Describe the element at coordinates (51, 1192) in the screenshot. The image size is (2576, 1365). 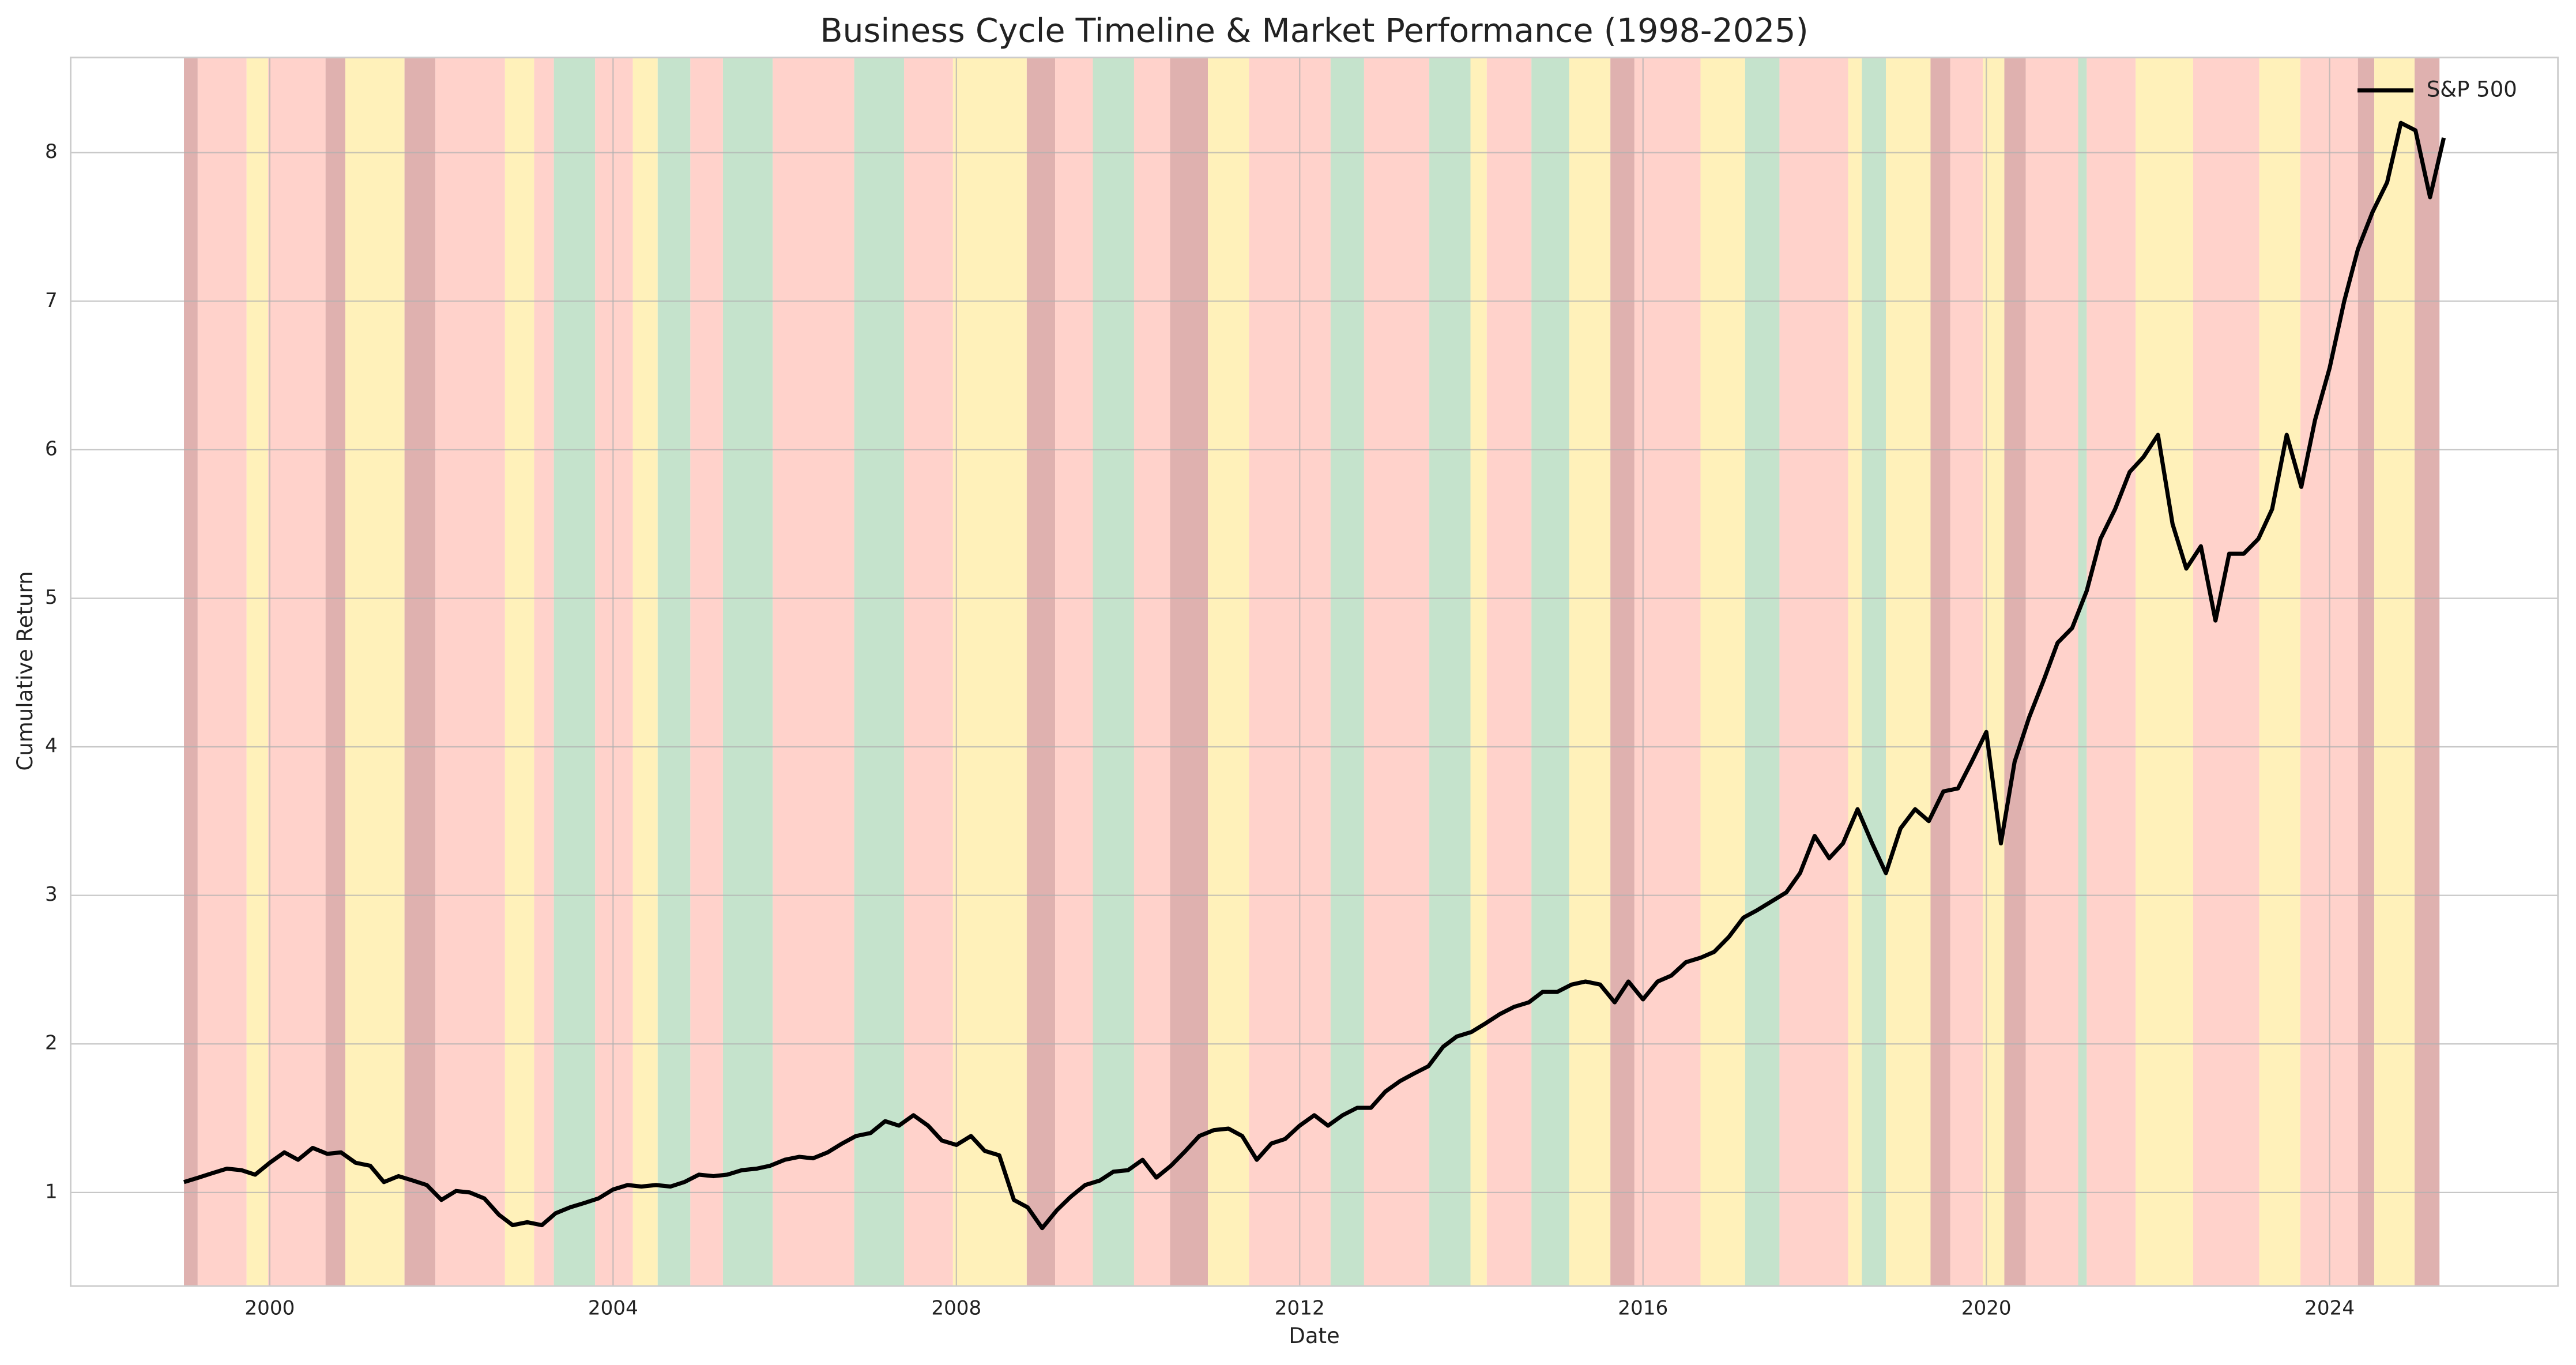
I see `y-tick-label: 1` at that location.